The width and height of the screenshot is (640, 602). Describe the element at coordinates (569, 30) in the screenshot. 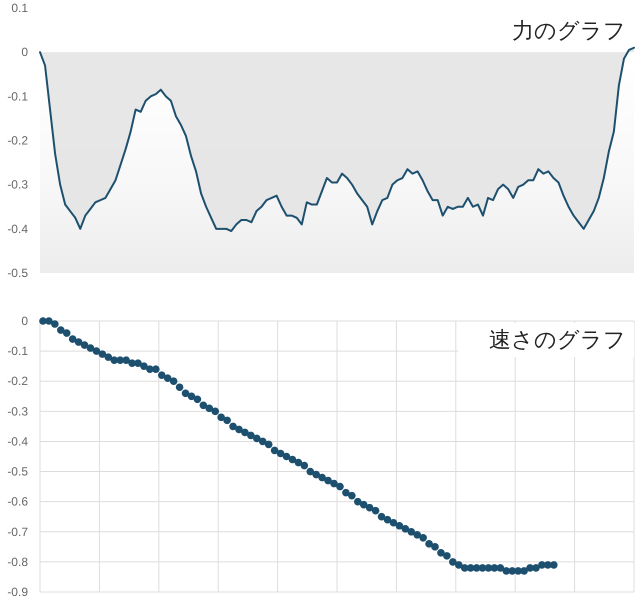

I see `text: 力のグラフ` at that location.